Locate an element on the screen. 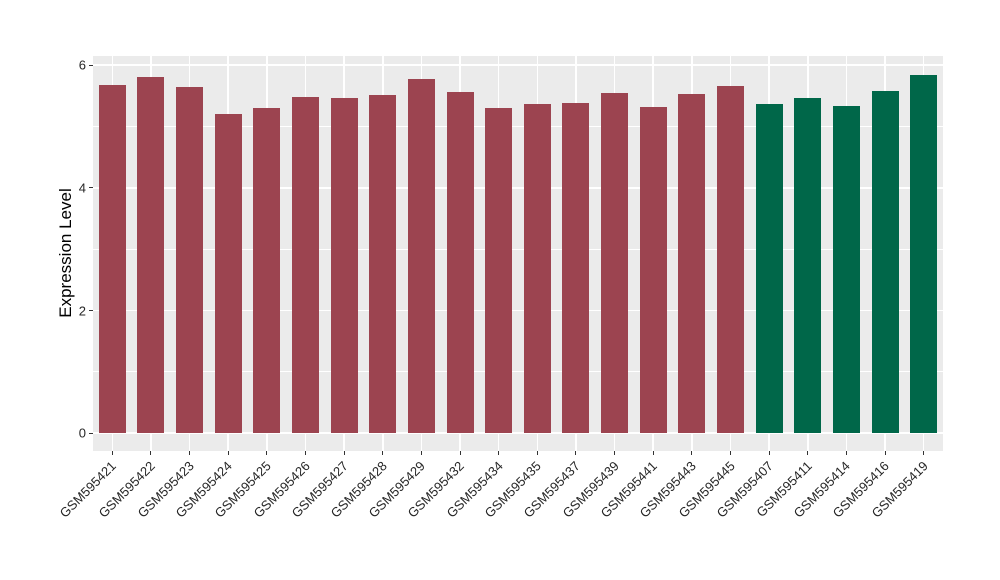 Image resolution: width=1000 pixels, height=580 pixels. y-axis-title: Expression Level is located at coordinates (65, 253).